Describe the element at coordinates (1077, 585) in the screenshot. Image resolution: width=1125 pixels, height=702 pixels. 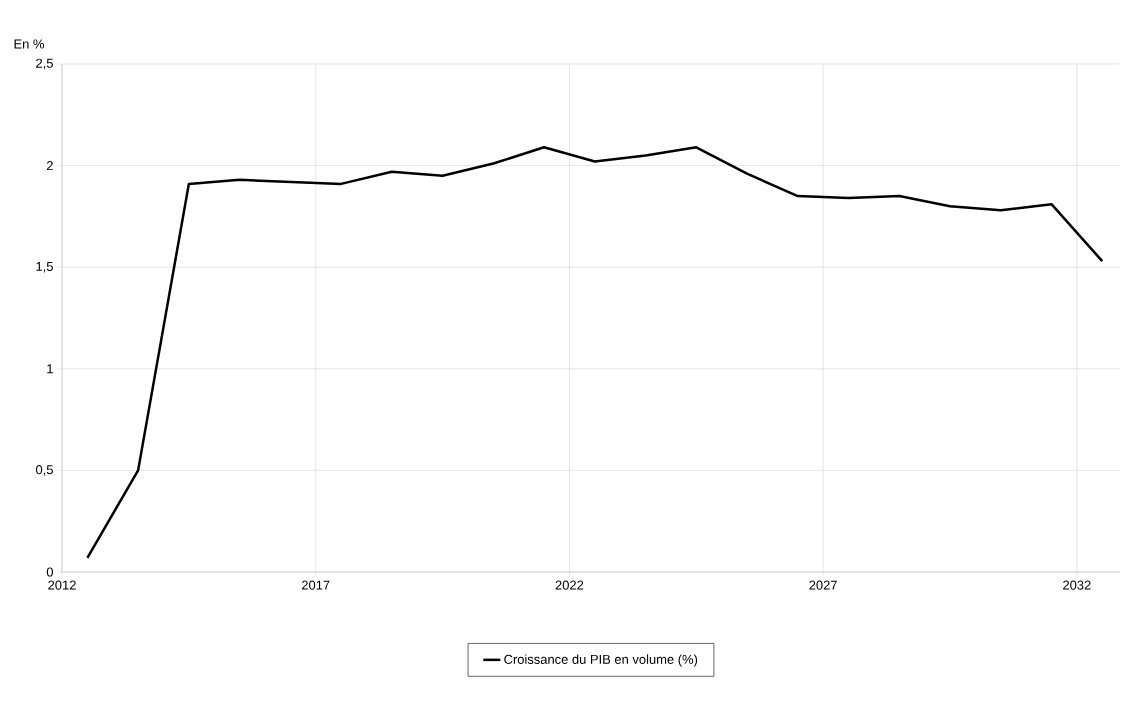
I see `x-tick-label: 2032` at that location.